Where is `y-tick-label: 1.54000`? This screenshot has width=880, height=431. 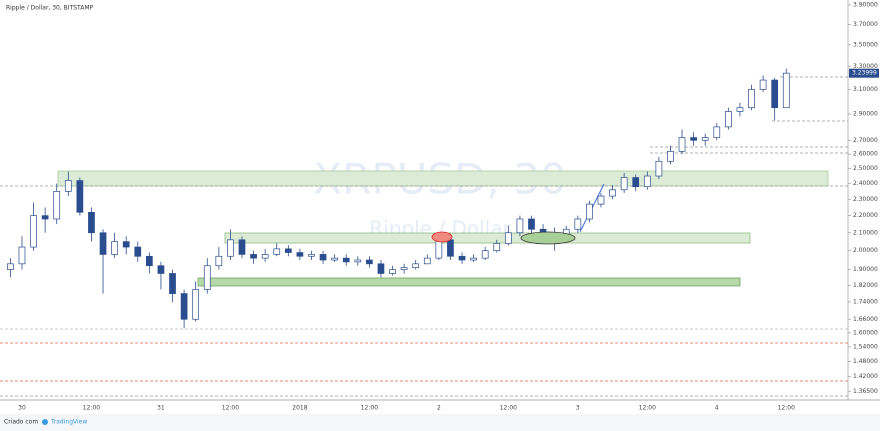 y-tick-label: 1.54000 is located at coordinates (865, 346).